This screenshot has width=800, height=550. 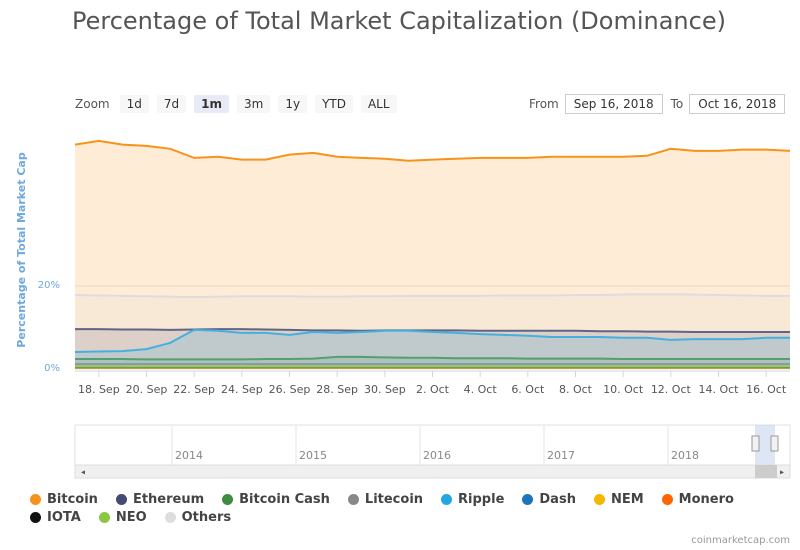 I want to click on legend-label: Bitcoin Cash, so click(x=284, y=499).